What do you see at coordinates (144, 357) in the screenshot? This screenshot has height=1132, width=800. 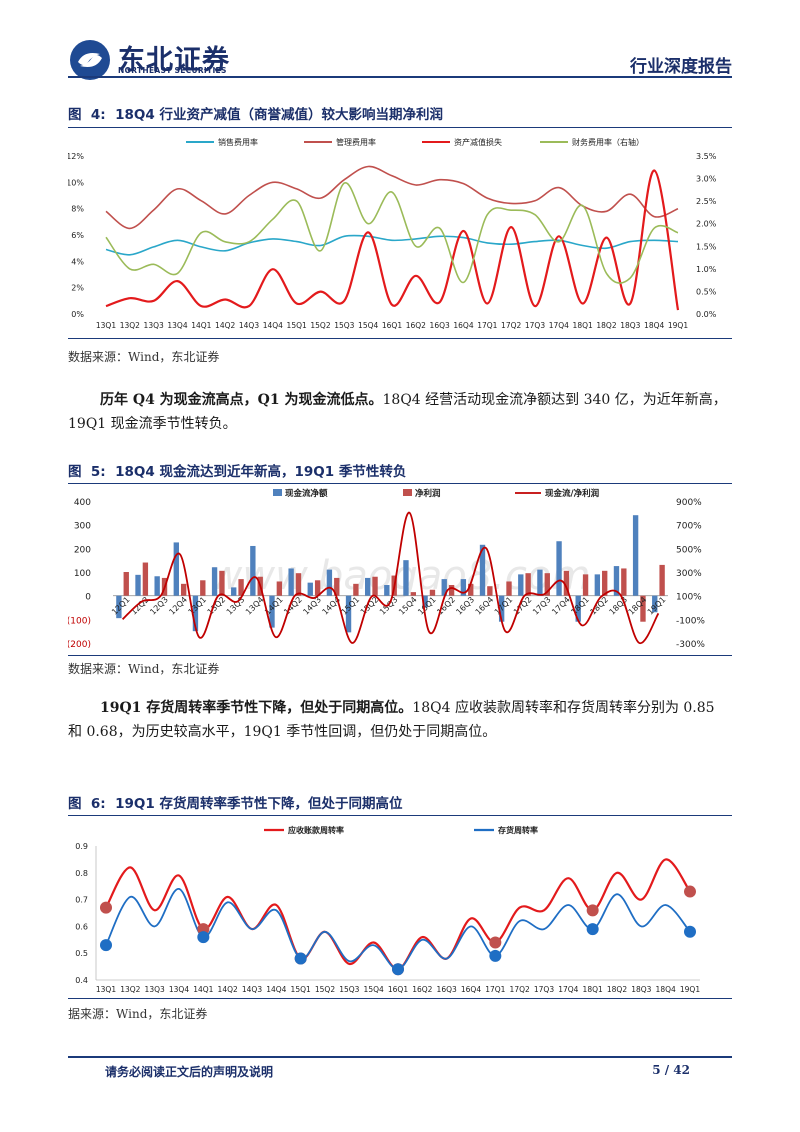 I see `figure-4-source: 数据来源：Wind，东北证券` at bounding box center [144, 357].